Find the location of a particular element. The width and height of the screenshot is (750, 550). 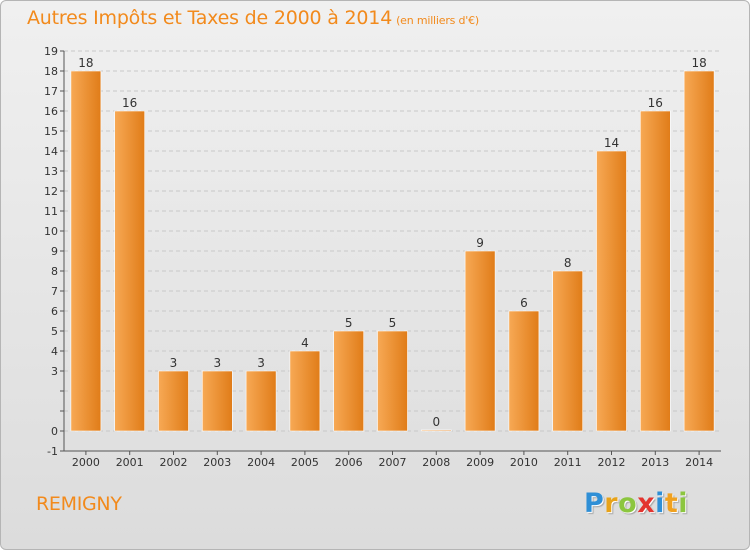

bar-2011 is located at coordinates (568, 351).